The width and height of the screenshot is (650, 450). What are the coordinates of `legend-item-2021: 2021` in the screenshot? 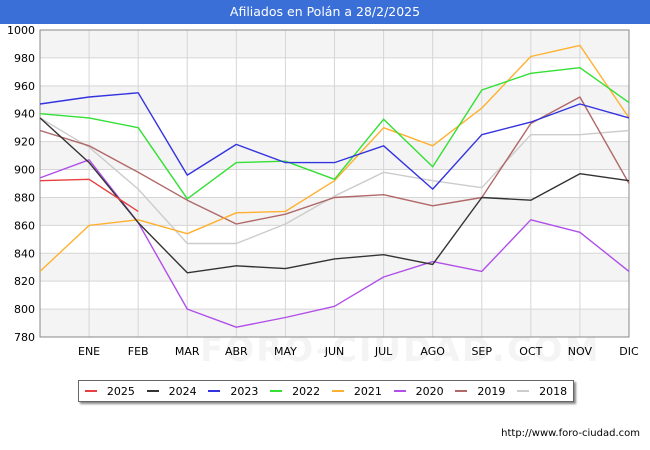 It's located at (356, 391).